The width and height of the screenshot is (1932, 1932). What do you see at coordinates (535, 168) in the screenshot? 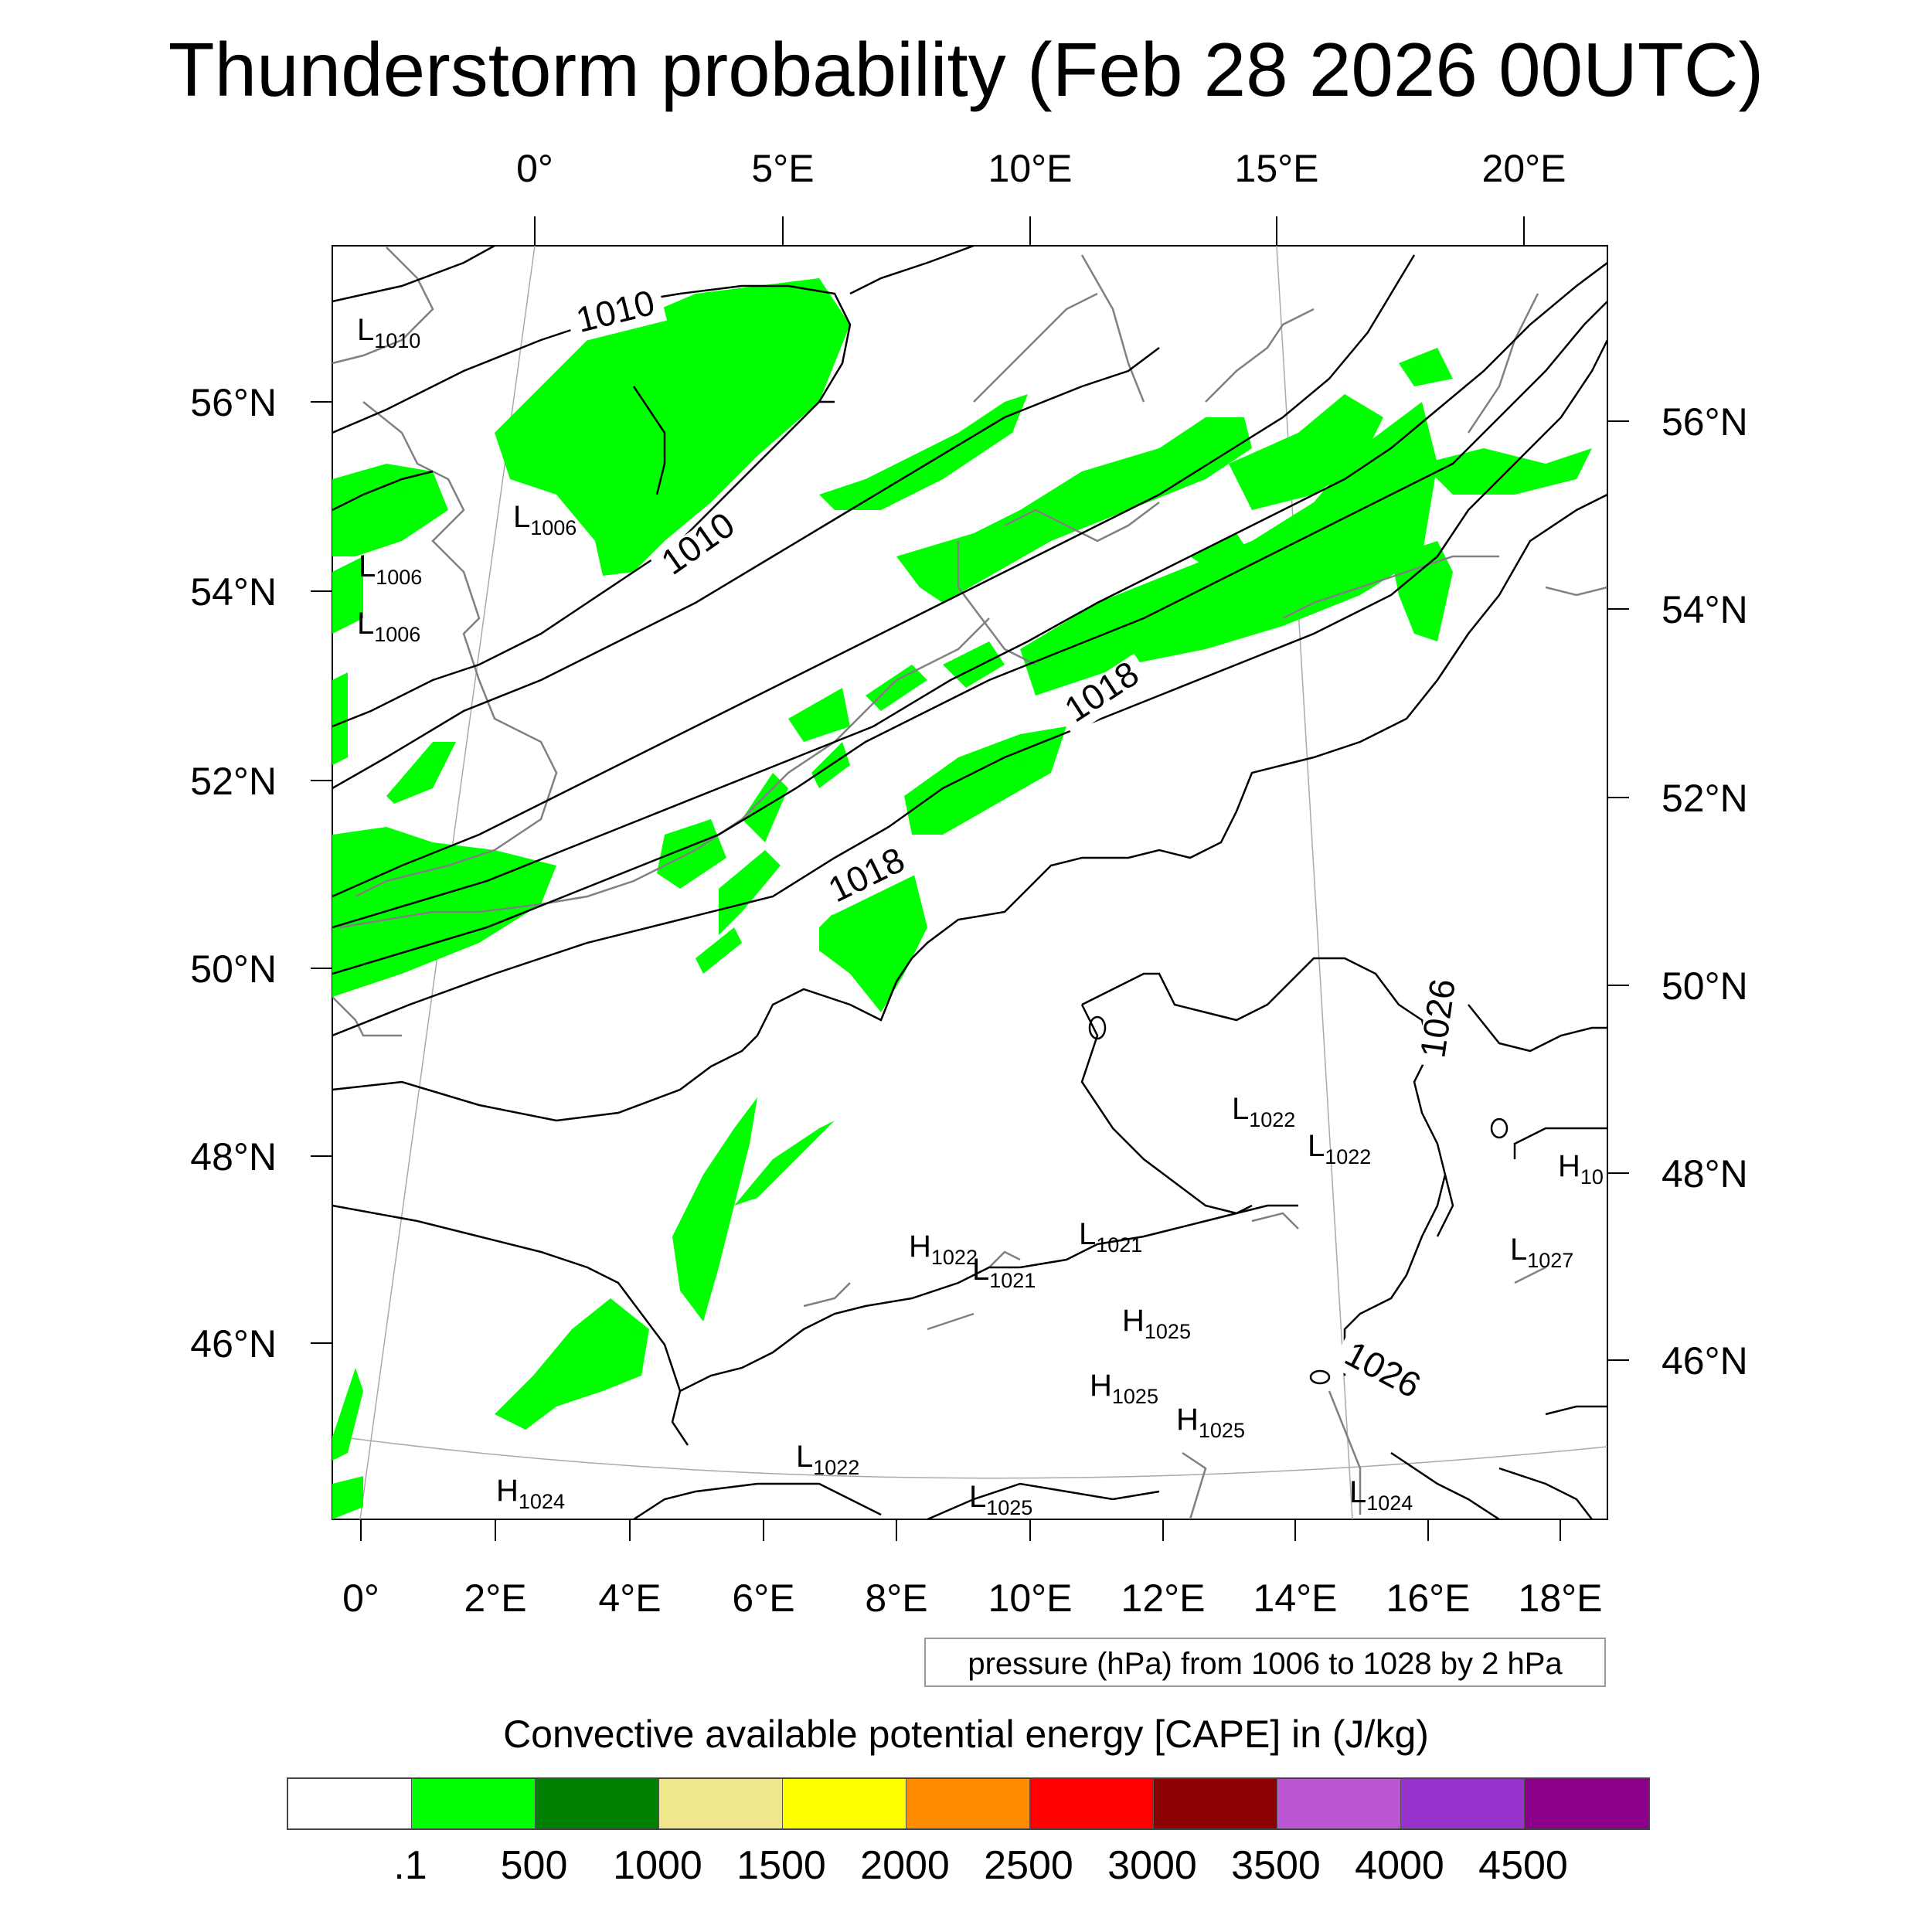
I see `top-lon-label: 0°` at bounding box center [535, 168].